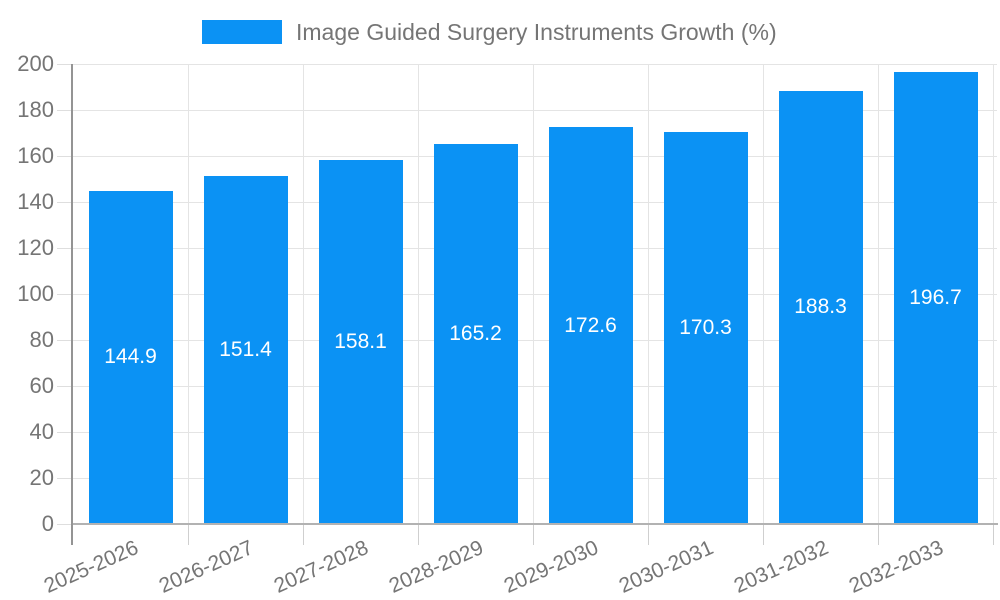 The height and width of the screenshot is (600, 1000). I want to click on y-tick-label: 120, so click(35, 247).